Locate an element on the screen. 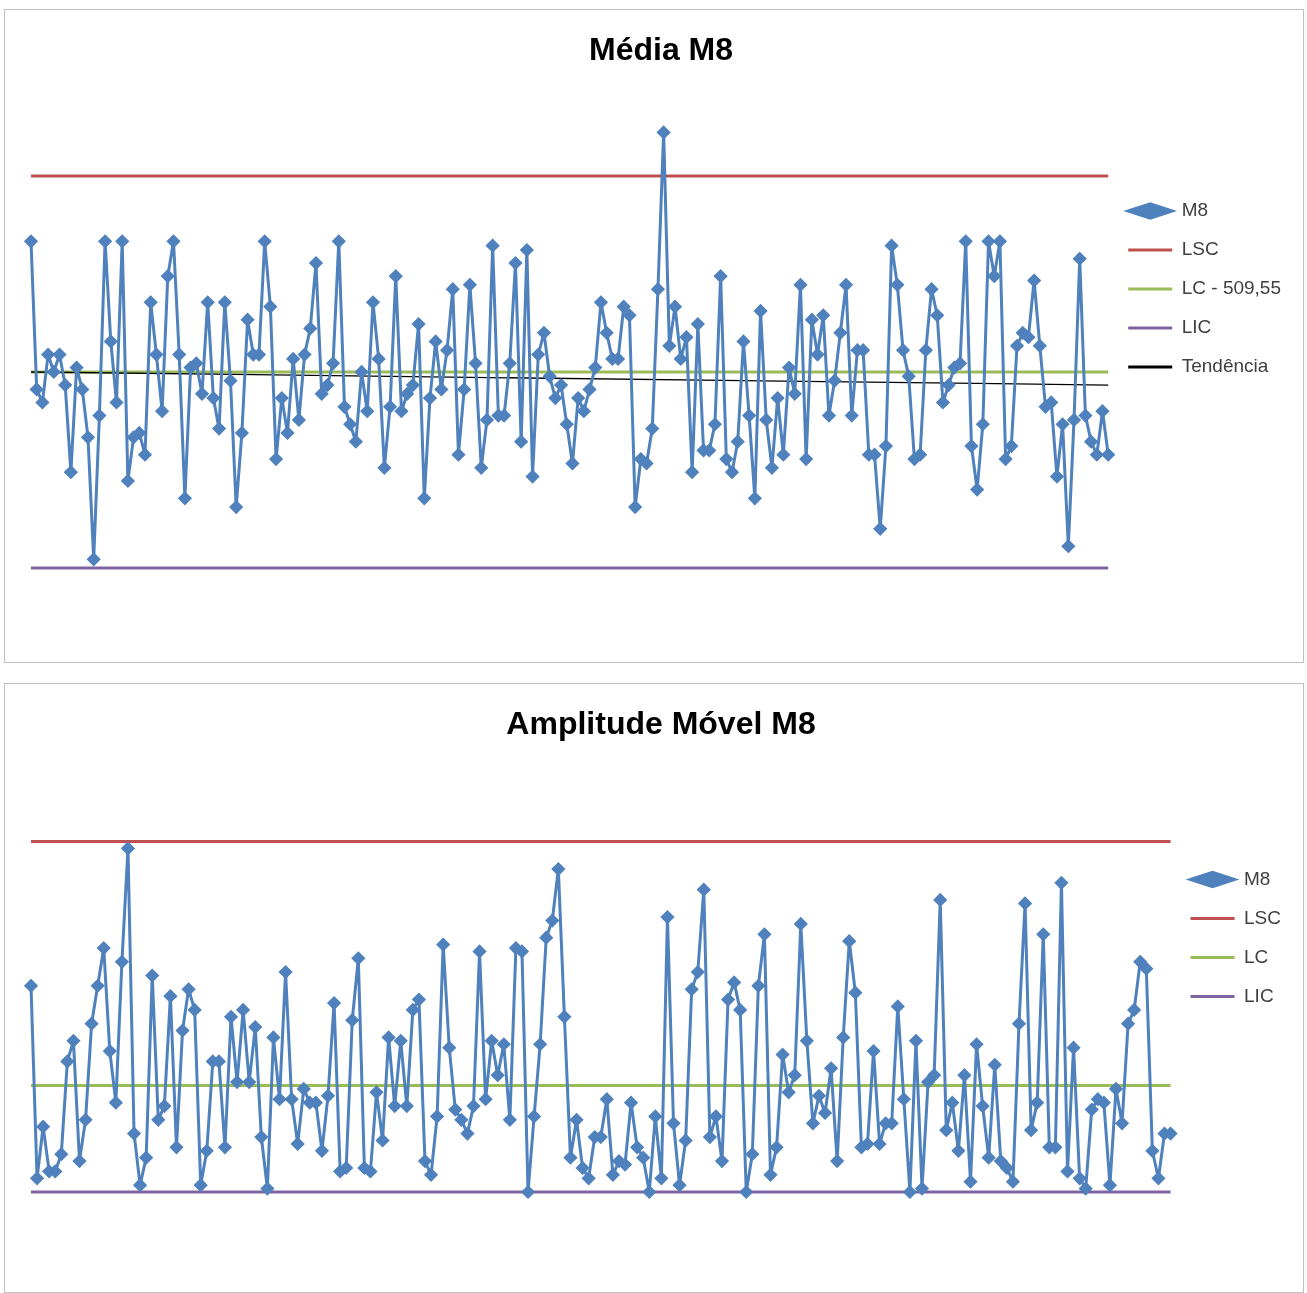 Image resolution: width=1307 pixels, height=1293 pixels. legend-label: Tendência is located at coordinates (1225, 366).